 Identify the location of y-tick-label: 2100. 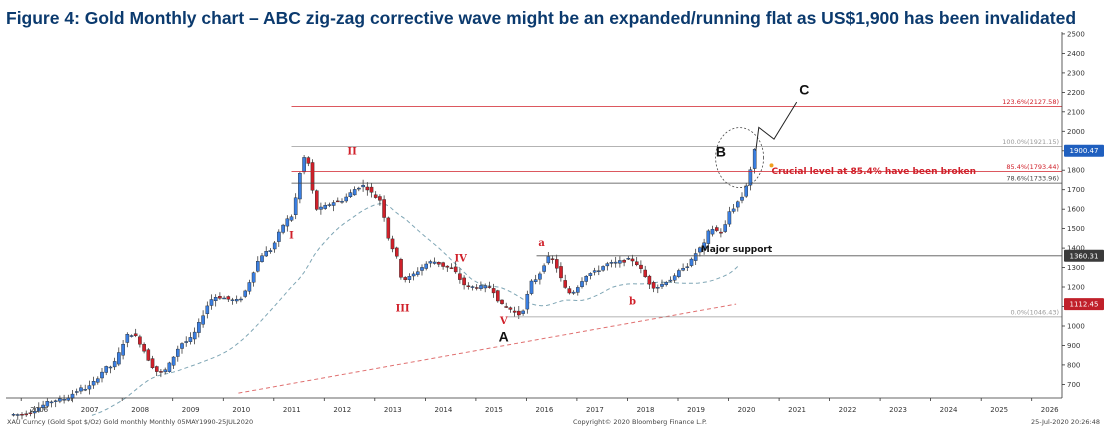
(1076, 112).